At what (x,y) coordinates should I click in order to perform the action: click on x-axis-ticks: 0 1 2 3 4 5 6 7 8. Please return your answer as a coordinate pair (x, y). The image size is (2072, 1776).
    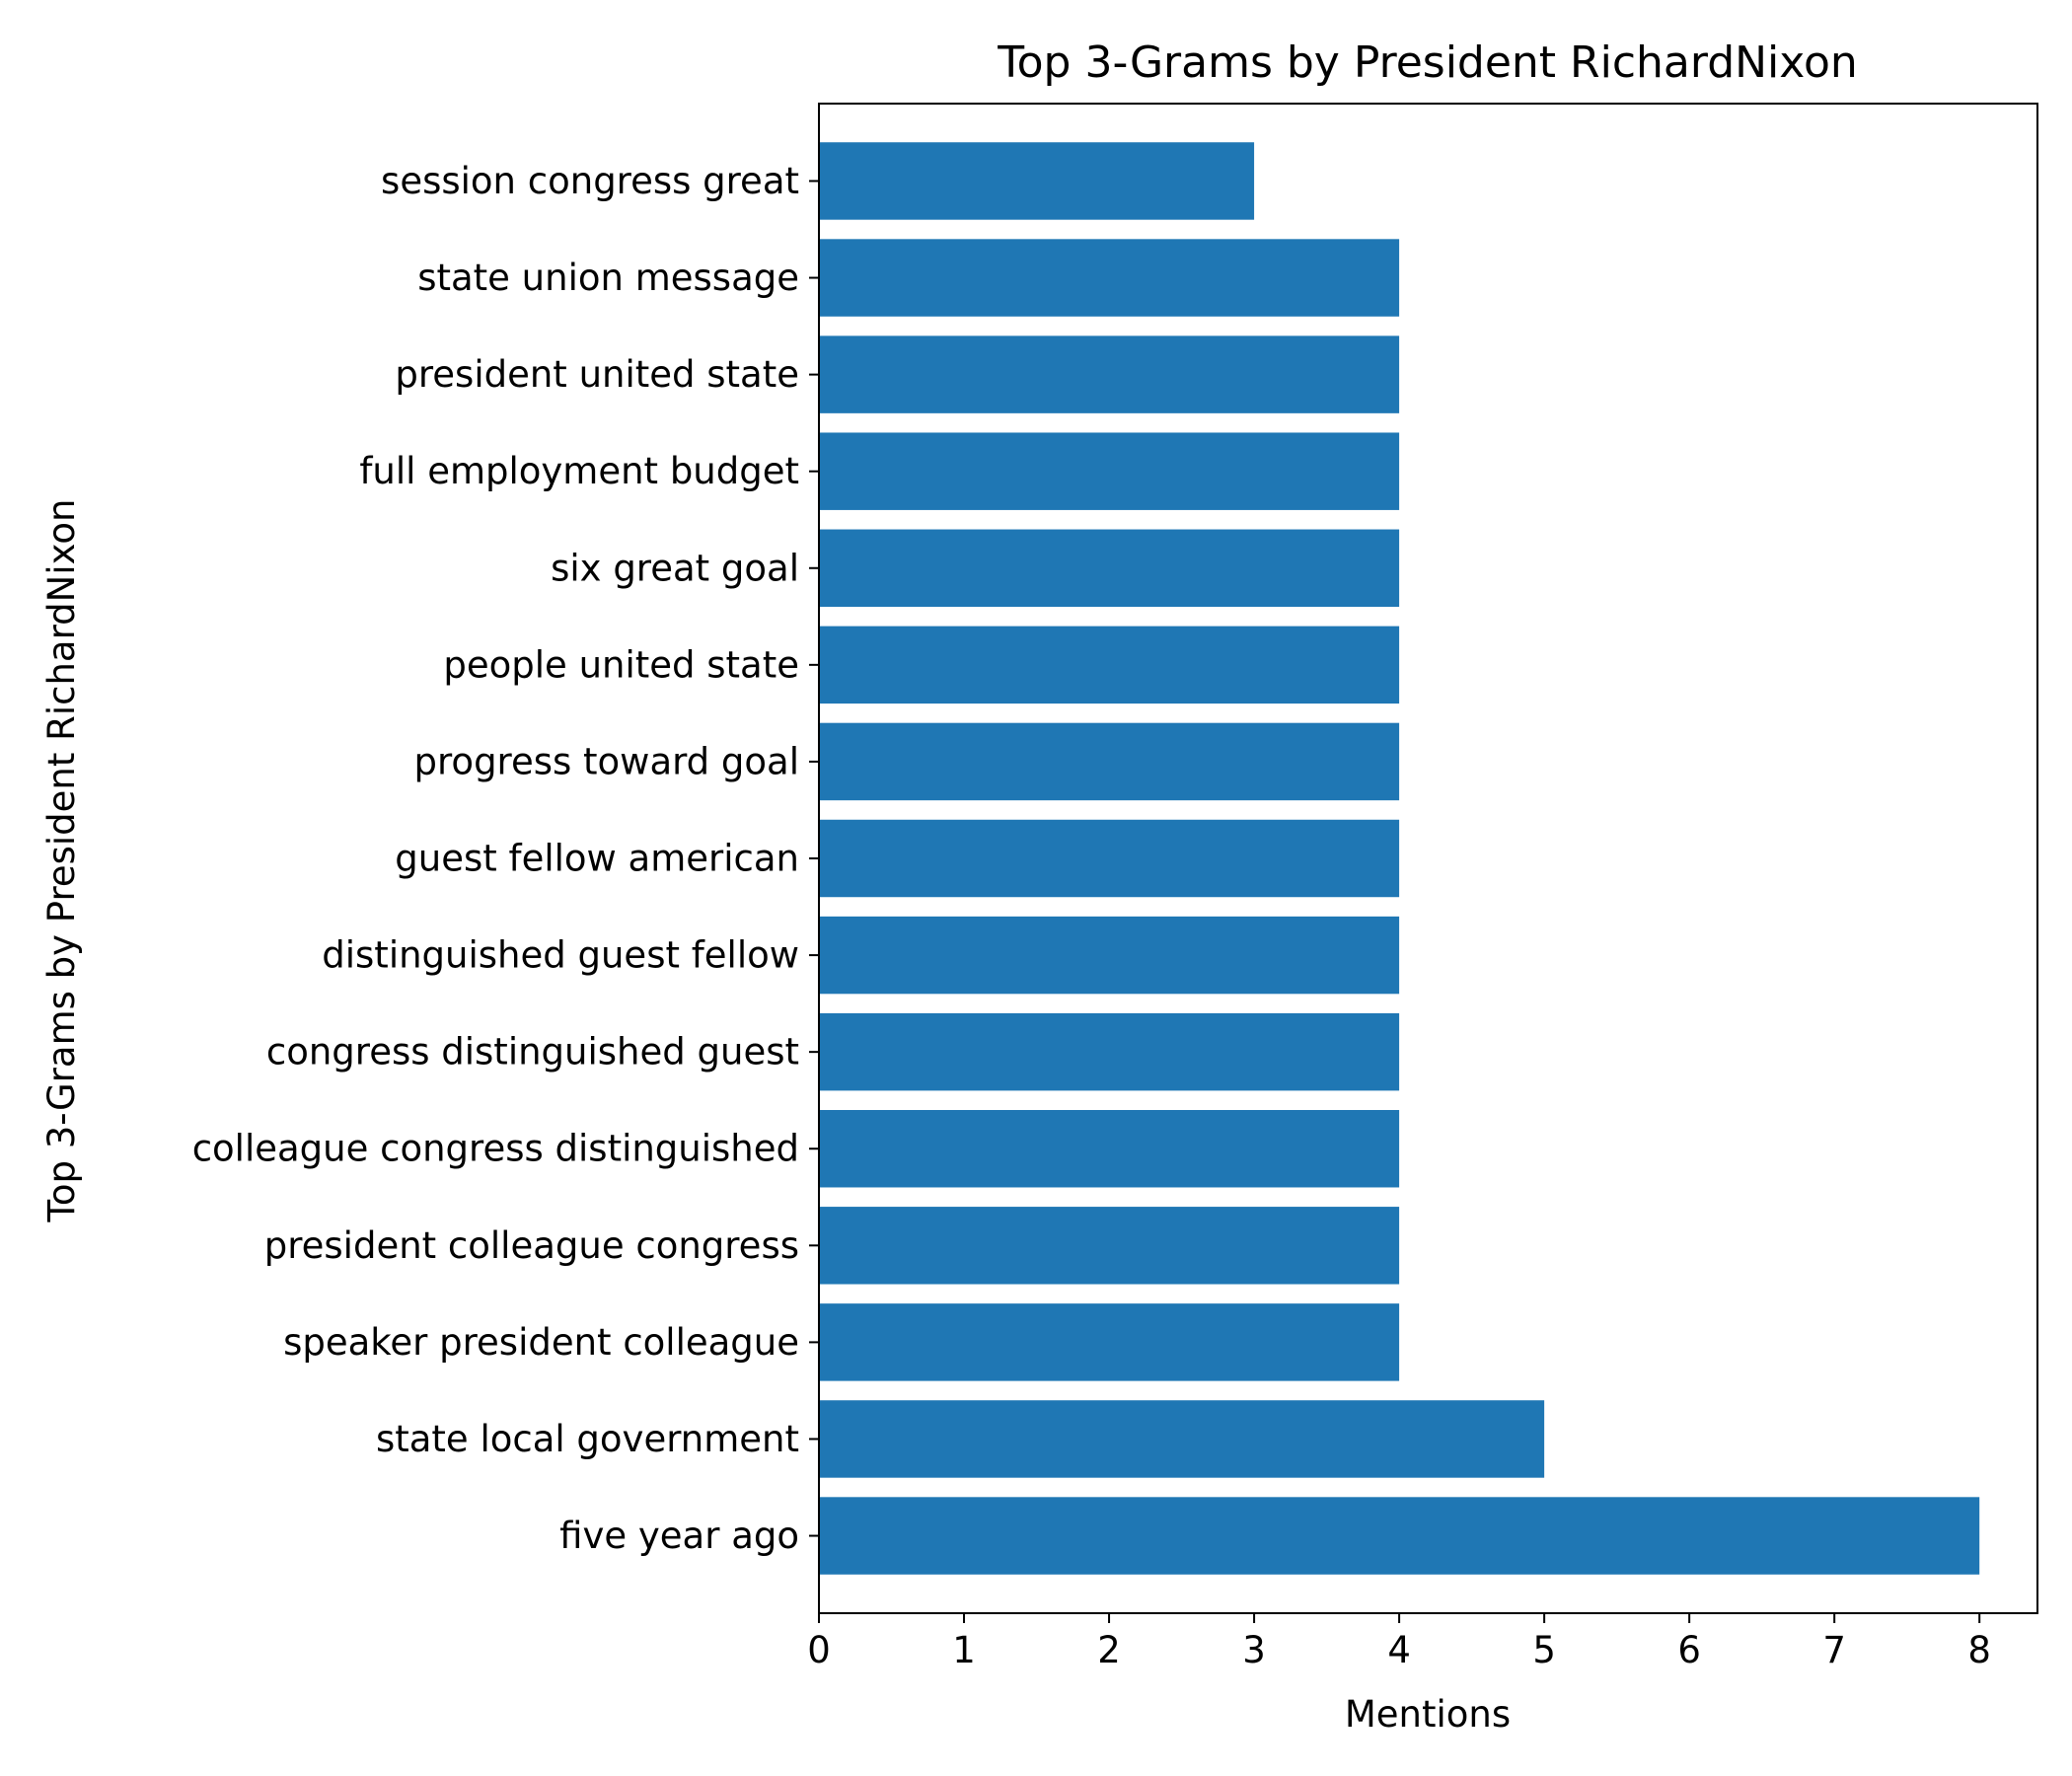
    Looking at the image, I should click on (1399, 1642).